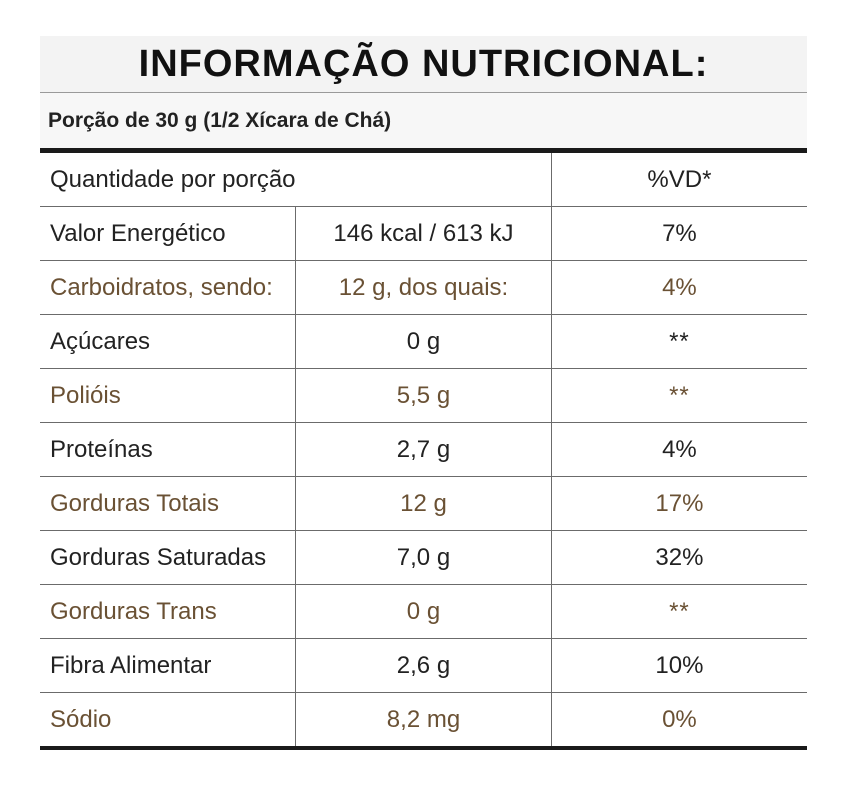 The width and height of the screenshot is (847, 800). I want to click on nutrient-name: Sódio, so click(168, 720).